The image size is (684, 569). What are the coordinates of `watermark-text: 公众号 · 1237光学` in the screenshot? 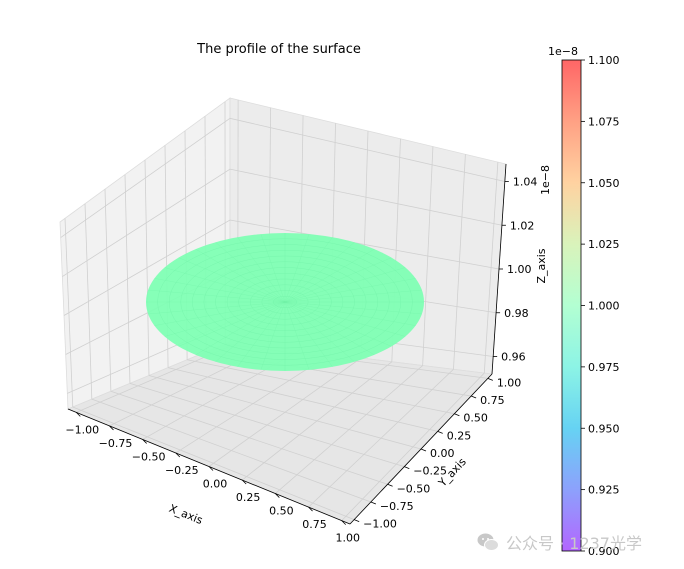 It's located at (574, 543).